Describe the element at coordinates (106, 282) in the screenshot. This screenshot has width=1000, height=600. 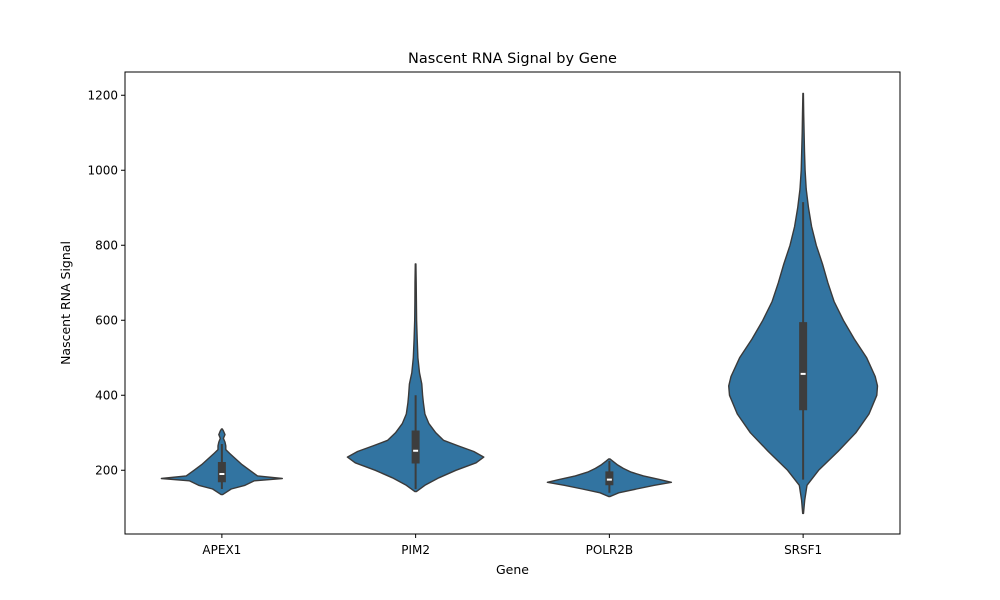
I see `y-axis: 200 400 600 800 1000 1200` at that location.